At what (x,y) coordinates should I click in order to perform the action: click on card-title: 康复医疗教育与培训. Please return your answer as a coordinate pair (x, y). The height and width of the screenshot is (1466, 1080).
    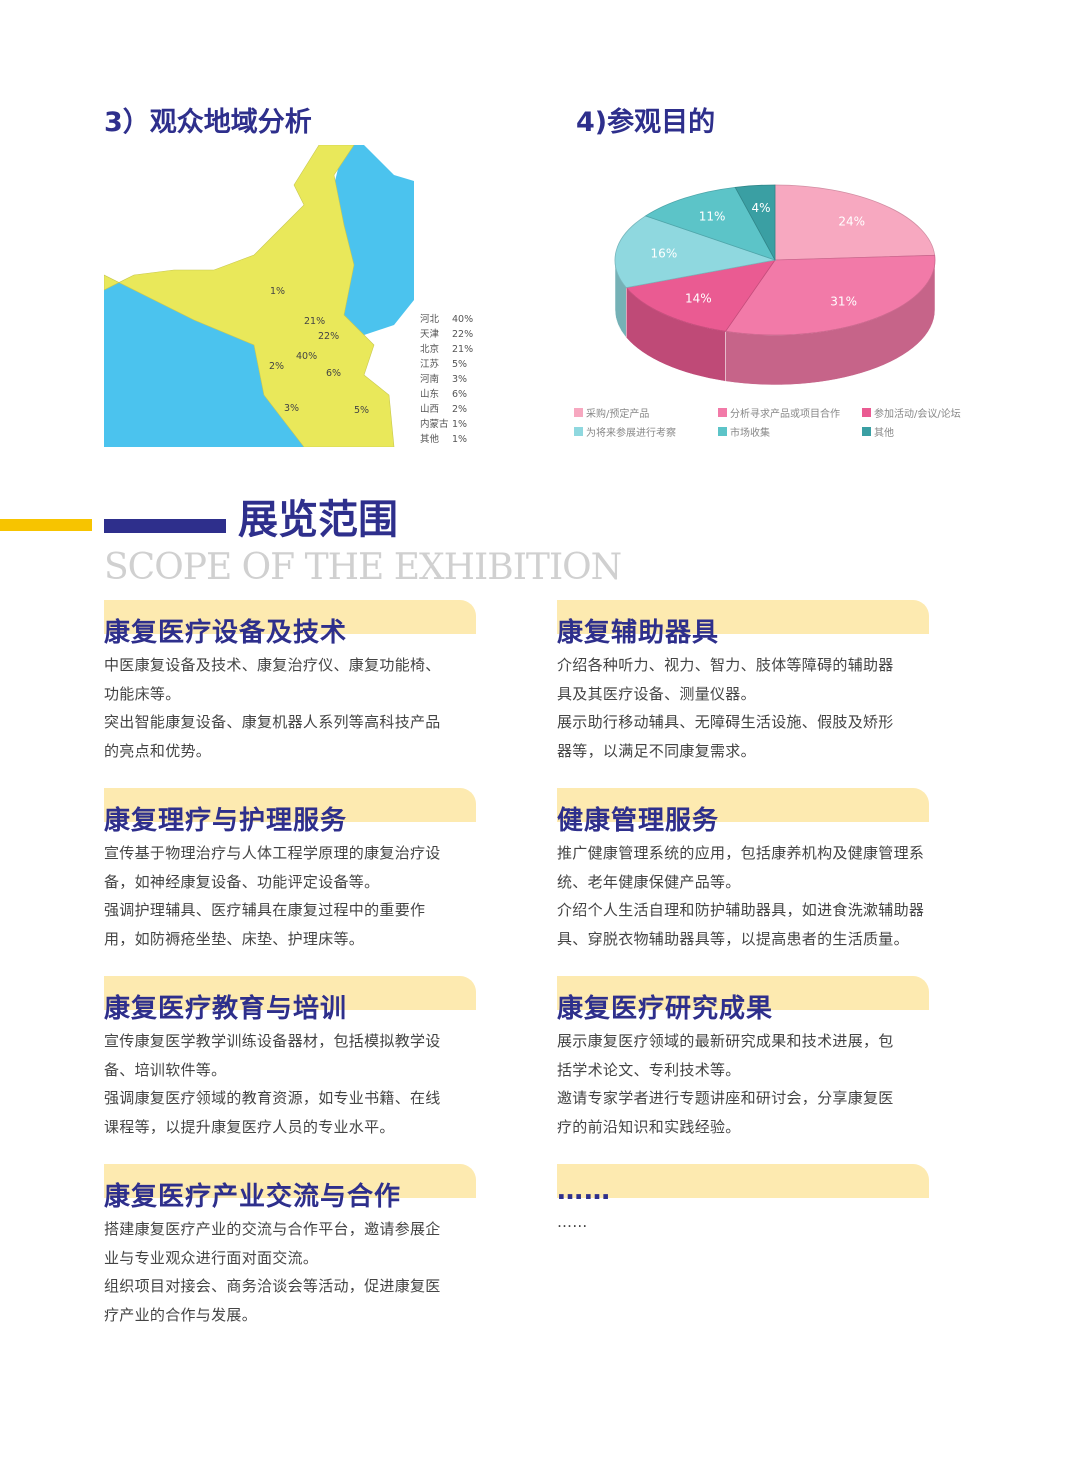
    Looking at the image, I should click on (226, 1009).